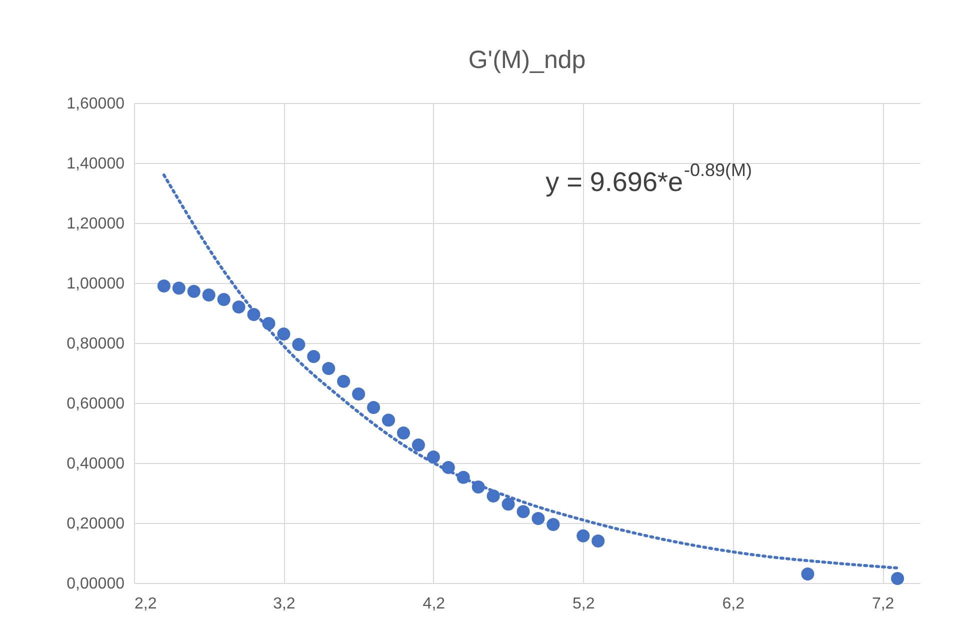 Image resolution: width=960 pixels, height=641 pixels. I want to click on chart-title: G'(M)_ndp, so click(527, 60).